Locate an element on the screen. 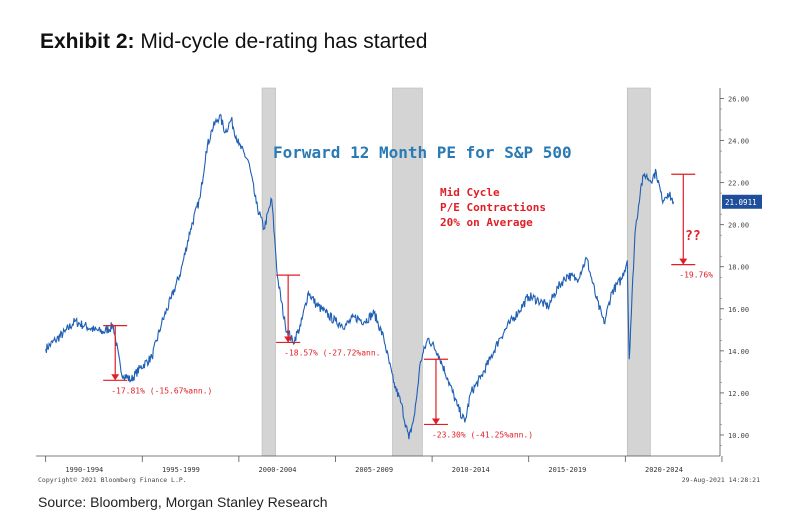 The height and width of the screenshot is (519, 800). timestamp-text: 29-Aug-2021 14:28:21 is located at coordinates (721, 480).